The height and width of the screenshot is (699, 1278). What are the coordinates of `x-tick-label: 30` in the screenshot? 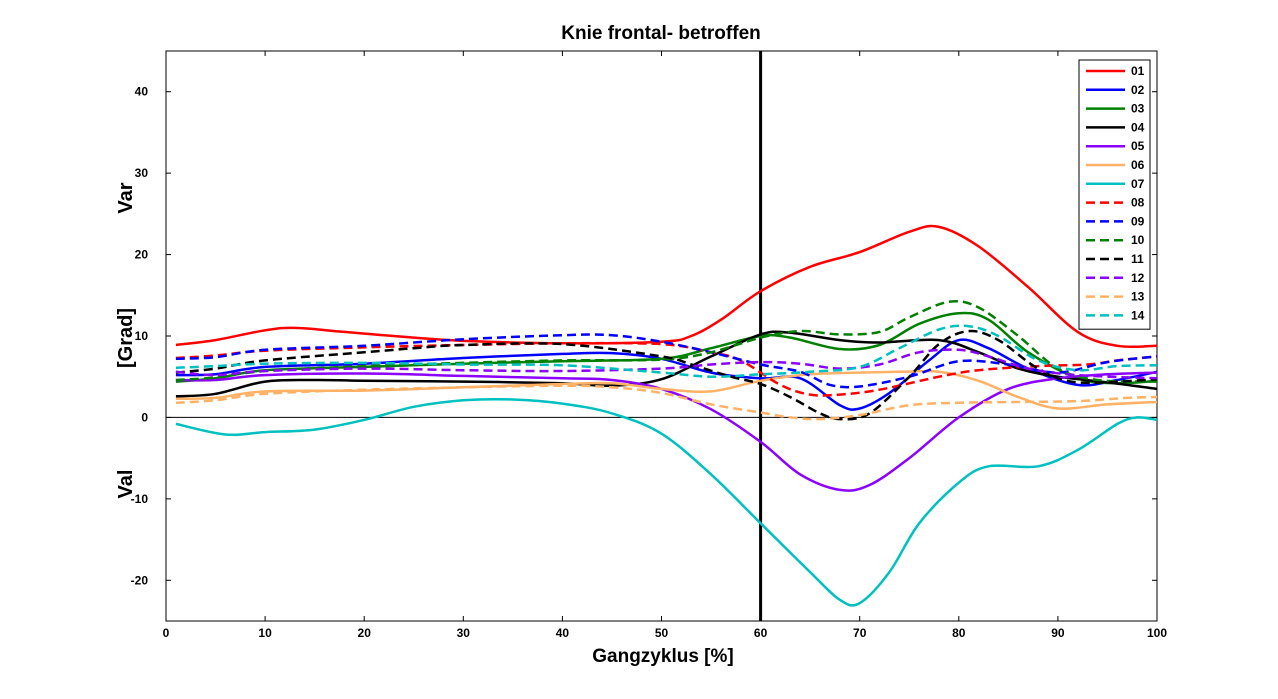 It's located at (464, 633).